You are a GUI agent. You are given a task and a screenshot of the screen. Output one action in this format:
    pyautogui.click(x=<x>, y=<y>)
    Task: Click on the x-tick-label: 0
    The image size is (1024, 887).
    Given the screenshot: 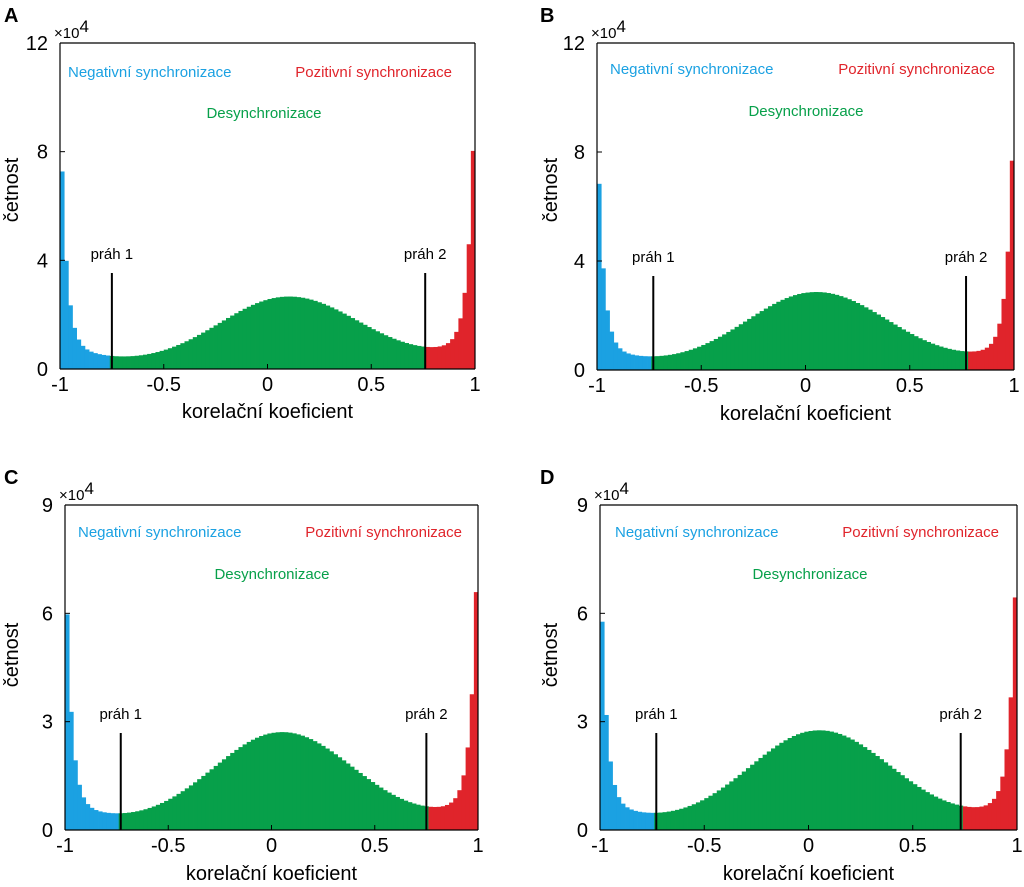 What is the action you would take?
    pyautogui.click(x=808, y=846)
    